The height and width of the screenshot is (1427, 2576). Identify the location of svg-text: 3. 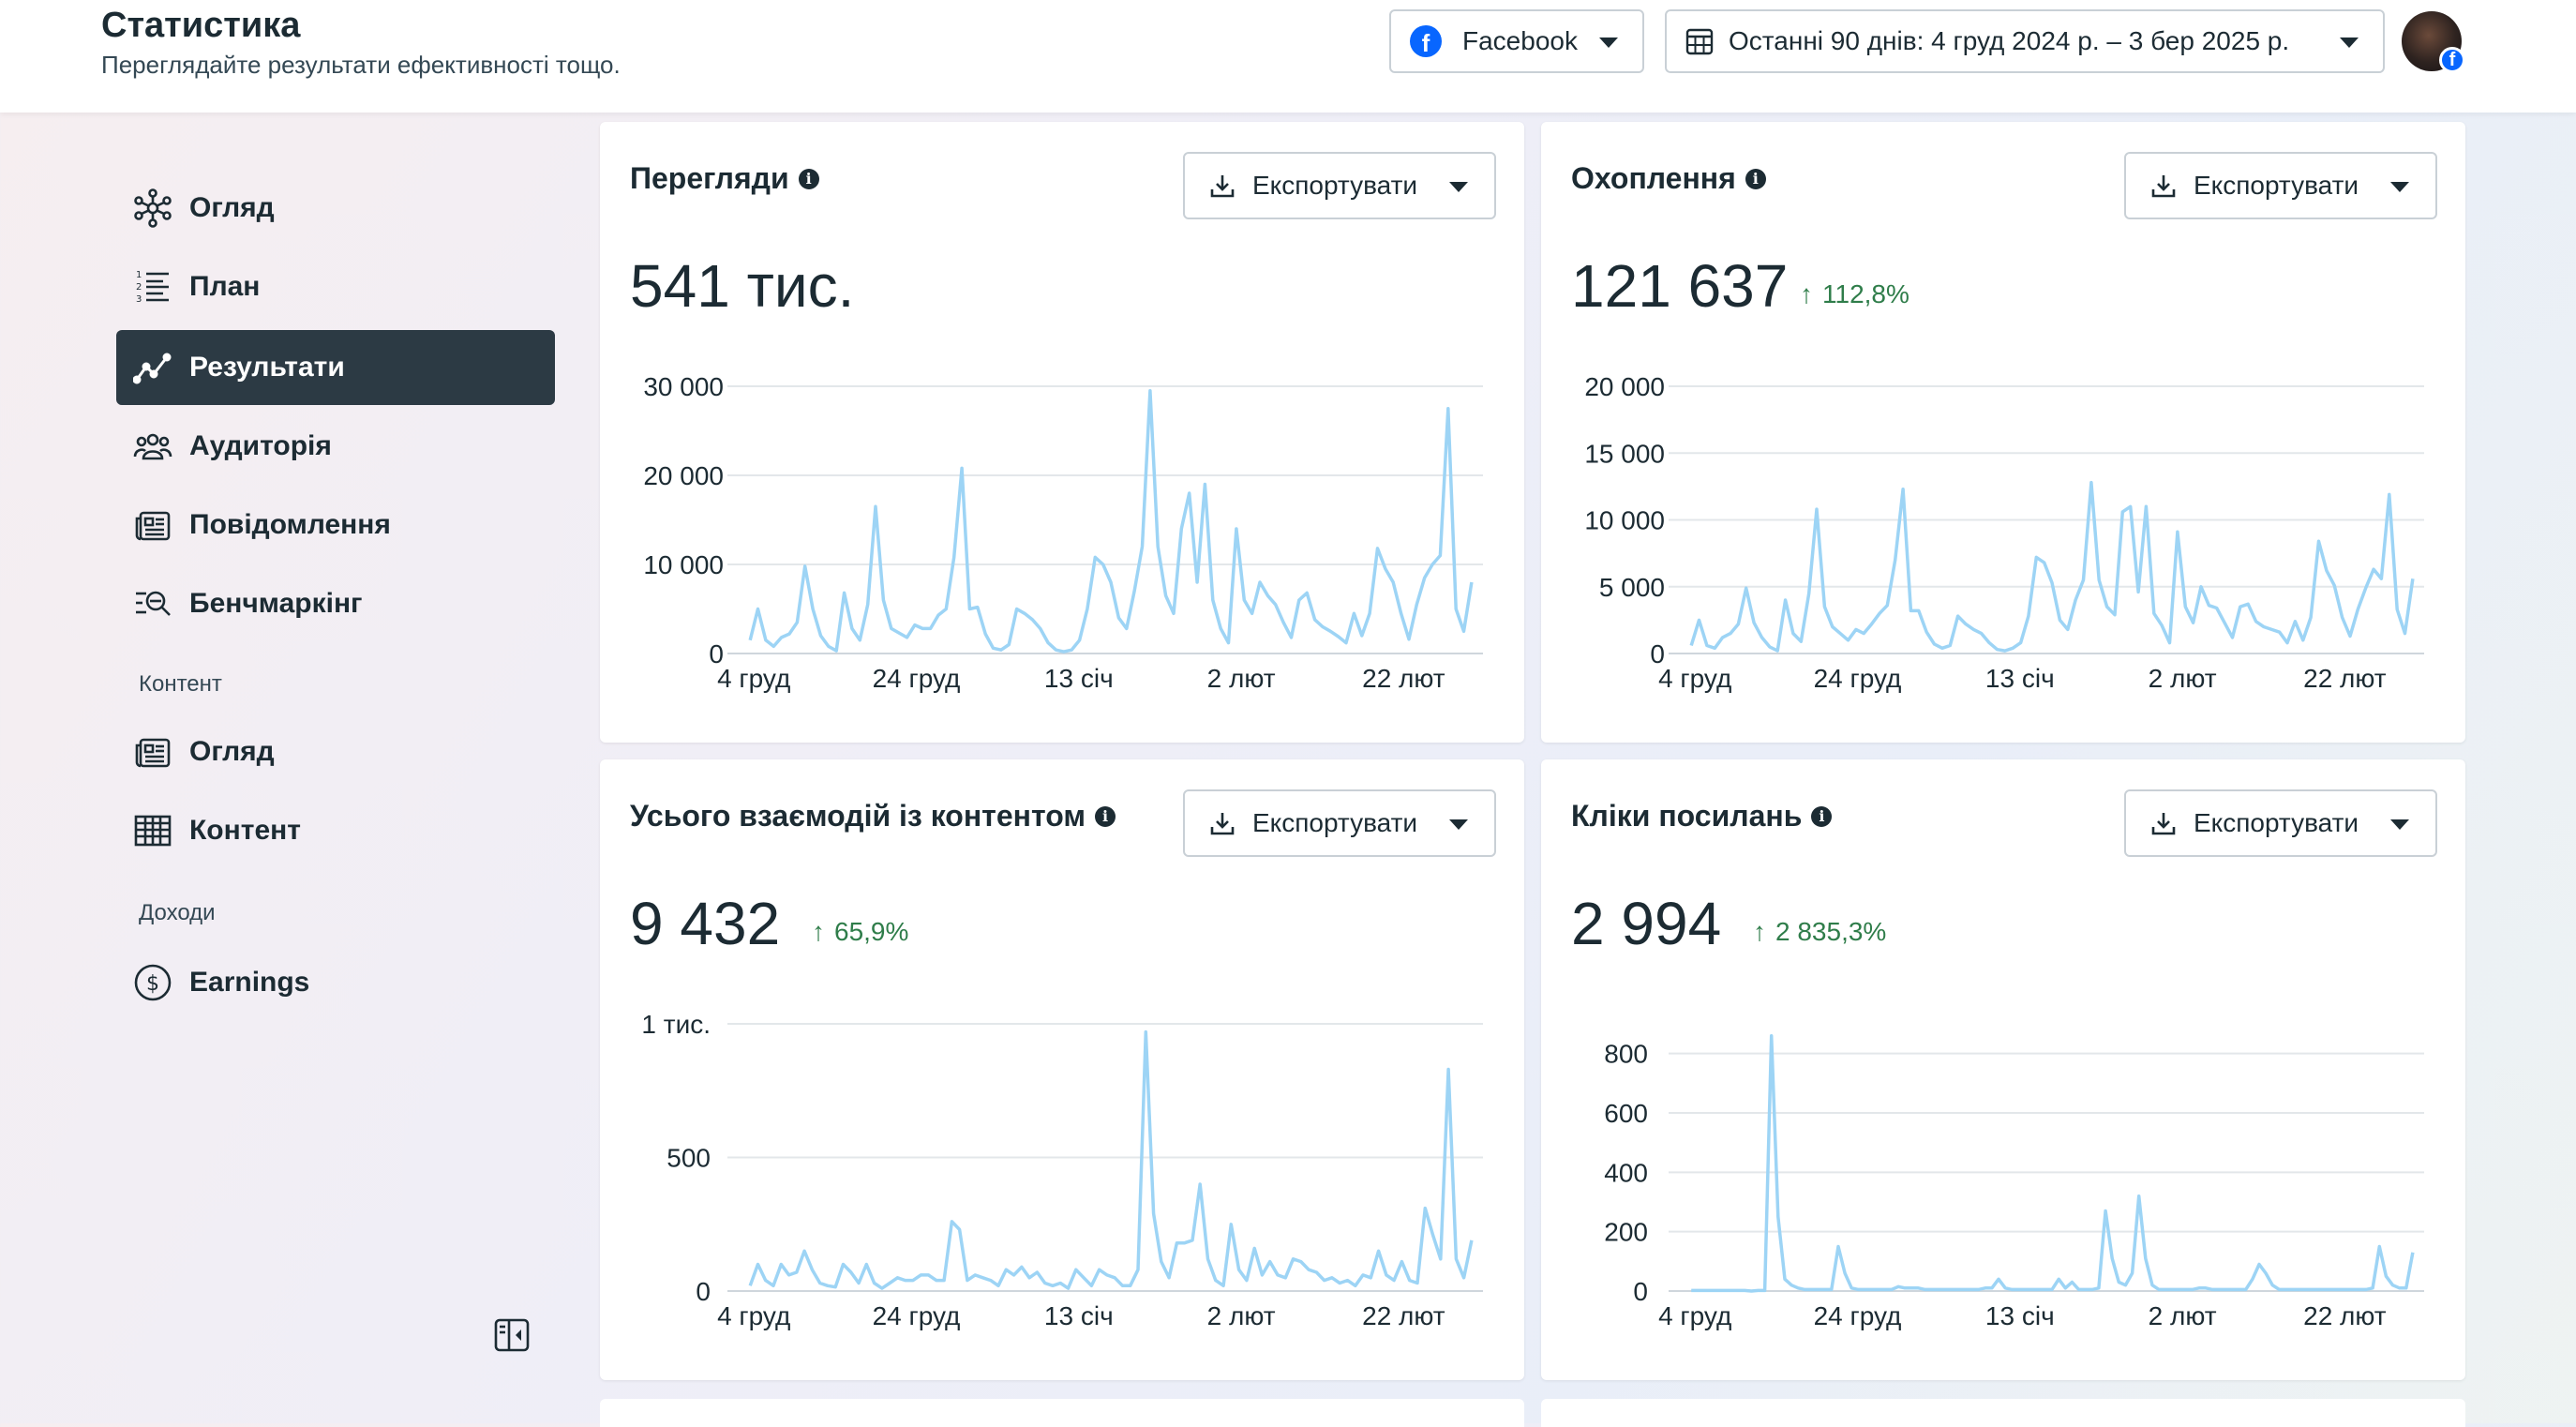
(139, 299).